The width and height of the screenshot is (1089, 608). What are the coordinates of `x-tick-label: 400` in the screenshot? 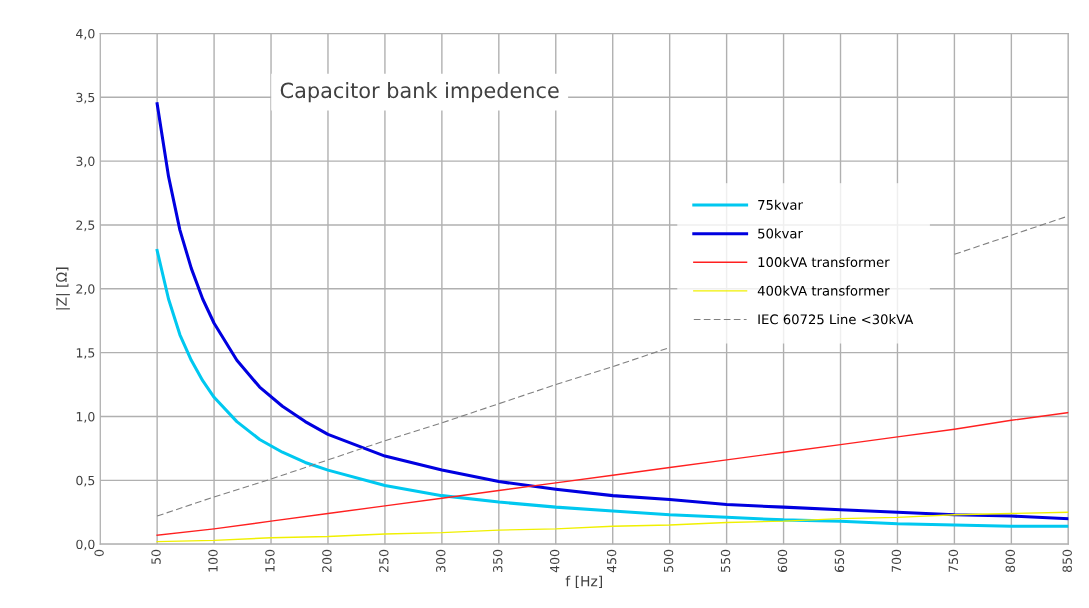 It's located at (554, 561).